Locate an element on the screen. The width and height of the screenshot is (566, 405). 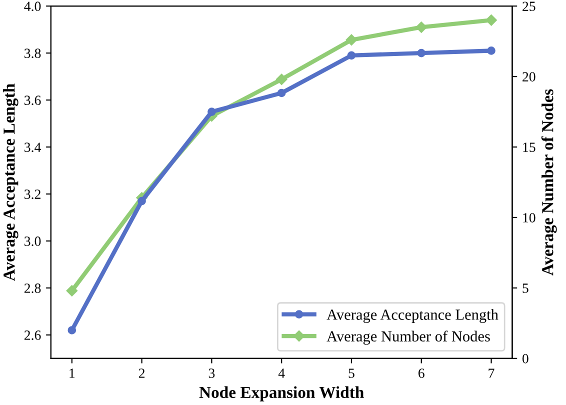
legend-label: Average Number of Nodes is located at coordinates (408, 337).